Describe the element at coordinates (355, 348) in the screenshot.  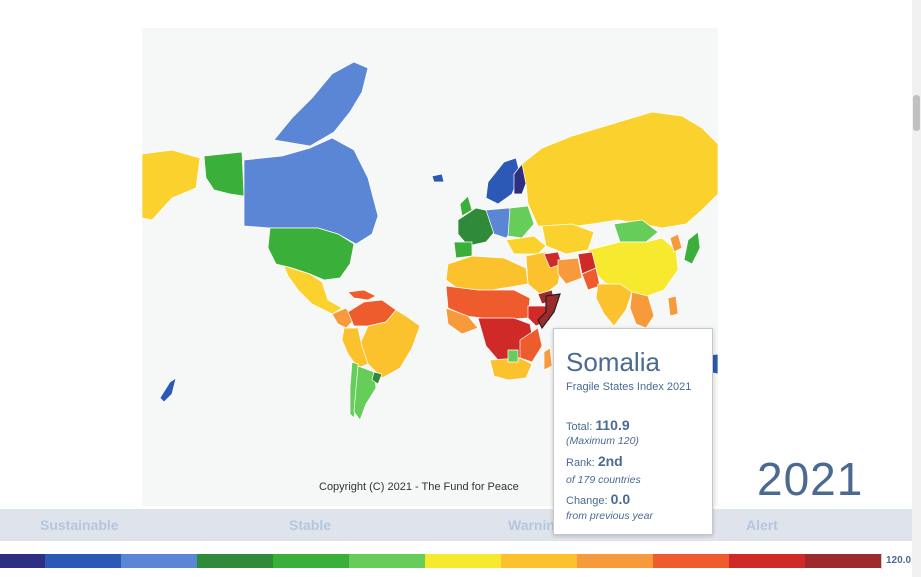
I see `region-peru-bolivia` at that location.